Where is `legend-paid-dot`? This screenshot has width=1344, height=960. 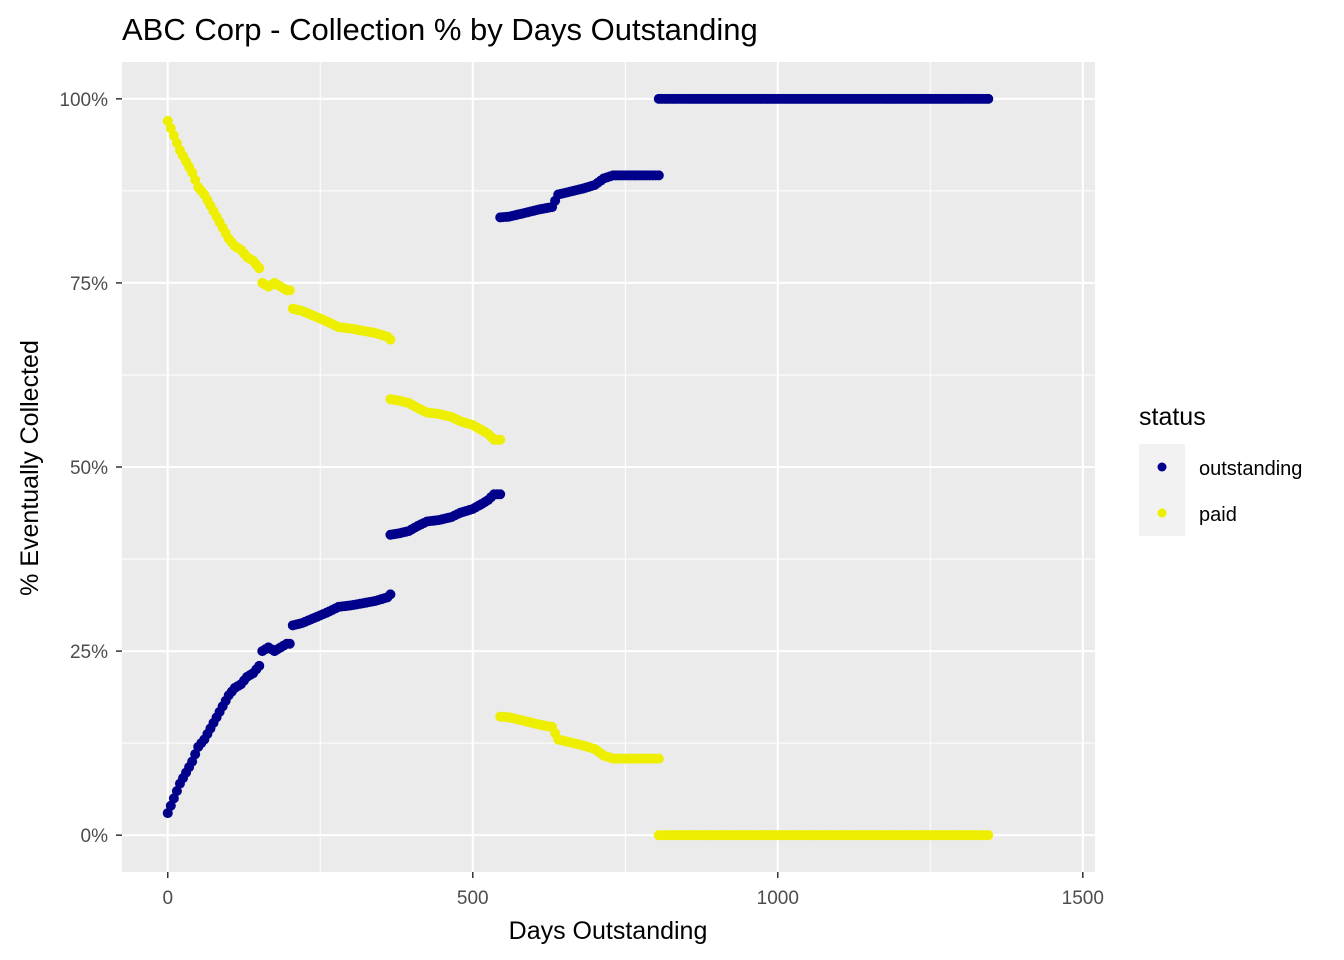 legend-paid-dot is located at coordinates (1162, 513).